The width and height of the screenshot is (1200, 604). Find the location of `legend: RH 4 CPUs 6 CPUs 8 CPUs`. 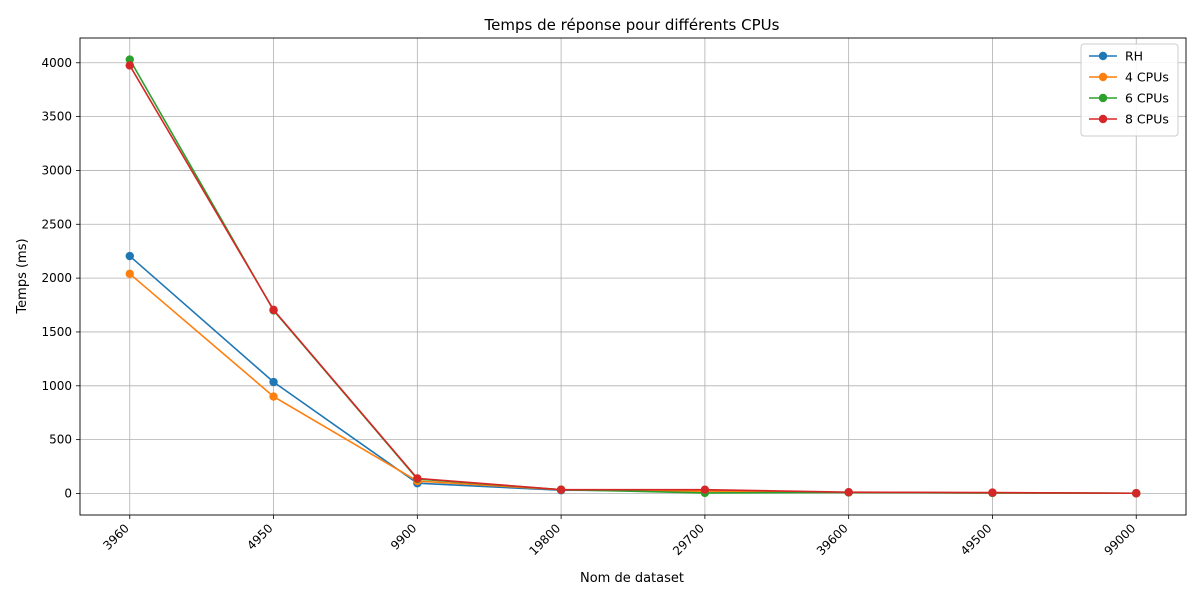

legend: RH 4 CPUs 6 CPUs 8 CPUs is located at coordinates (1129, 90).